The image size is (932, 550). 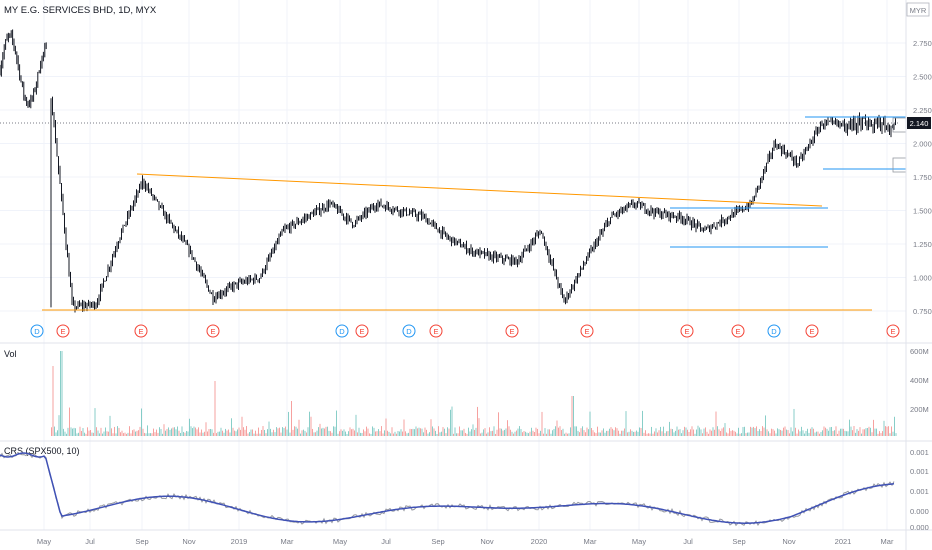 What do you see at coordinates (437, 541) in the screenshot?
I see `time-axis-label: Sep` at bounding box center [437, 541].